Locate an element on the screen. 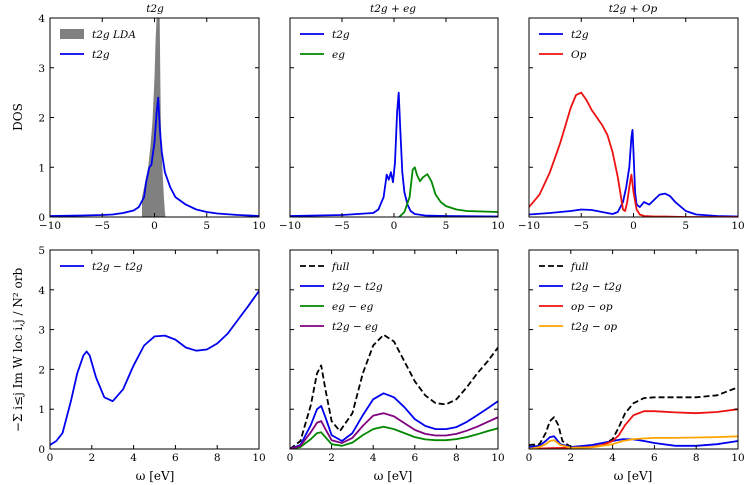 This screenshot has width=748, height=485. axes-frame-w-t2g is located at coordinates (154, 349).